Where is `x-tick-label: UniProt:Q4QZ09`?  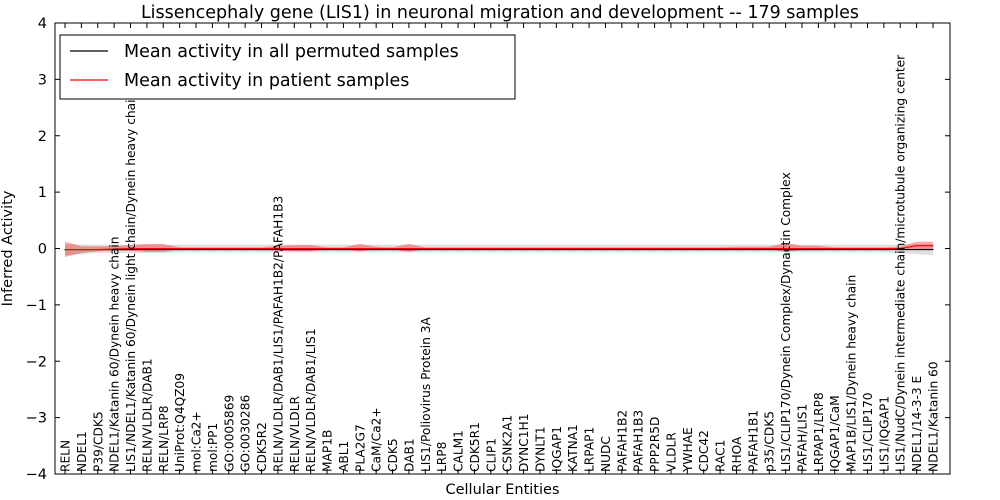 x-tick-label: UniProt:Q4QZ09 is located at coordinates (180, 422).